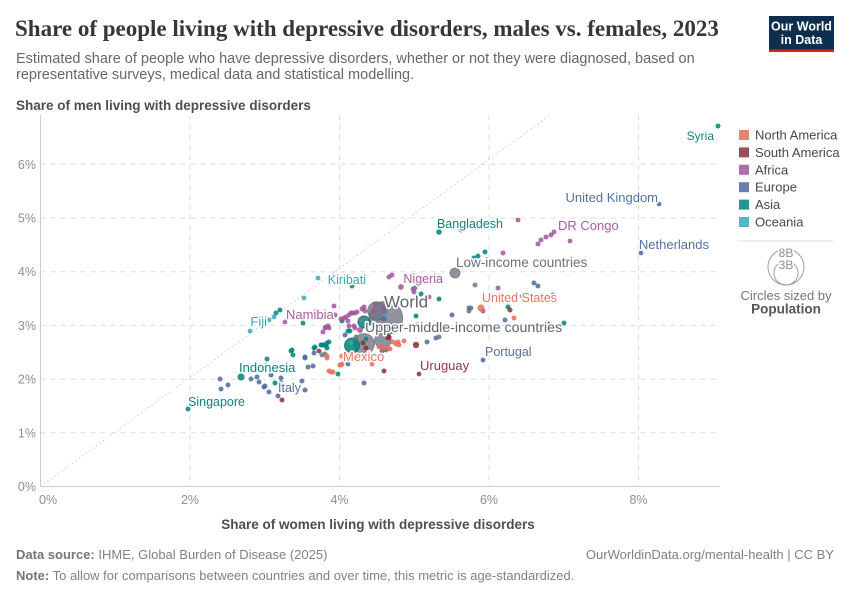 The width and height of the screenshot is (850, 605). Describe the element at coordinates (786, 295) in the screenshot. I see `svg-text: Circles sized by` at that location.